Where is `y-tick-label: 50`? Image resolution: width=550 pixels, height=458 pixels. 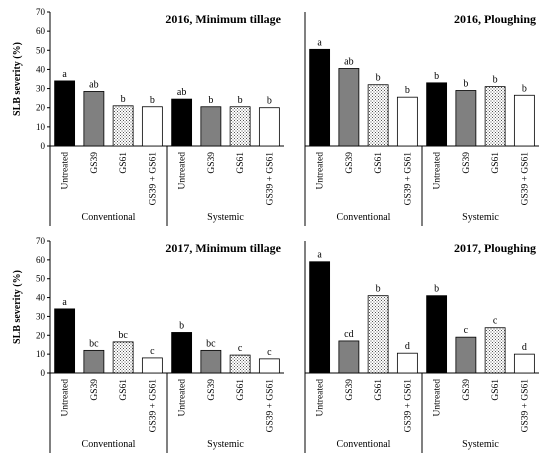
y-tick-label: 50 is located at coordinates (41, 279).